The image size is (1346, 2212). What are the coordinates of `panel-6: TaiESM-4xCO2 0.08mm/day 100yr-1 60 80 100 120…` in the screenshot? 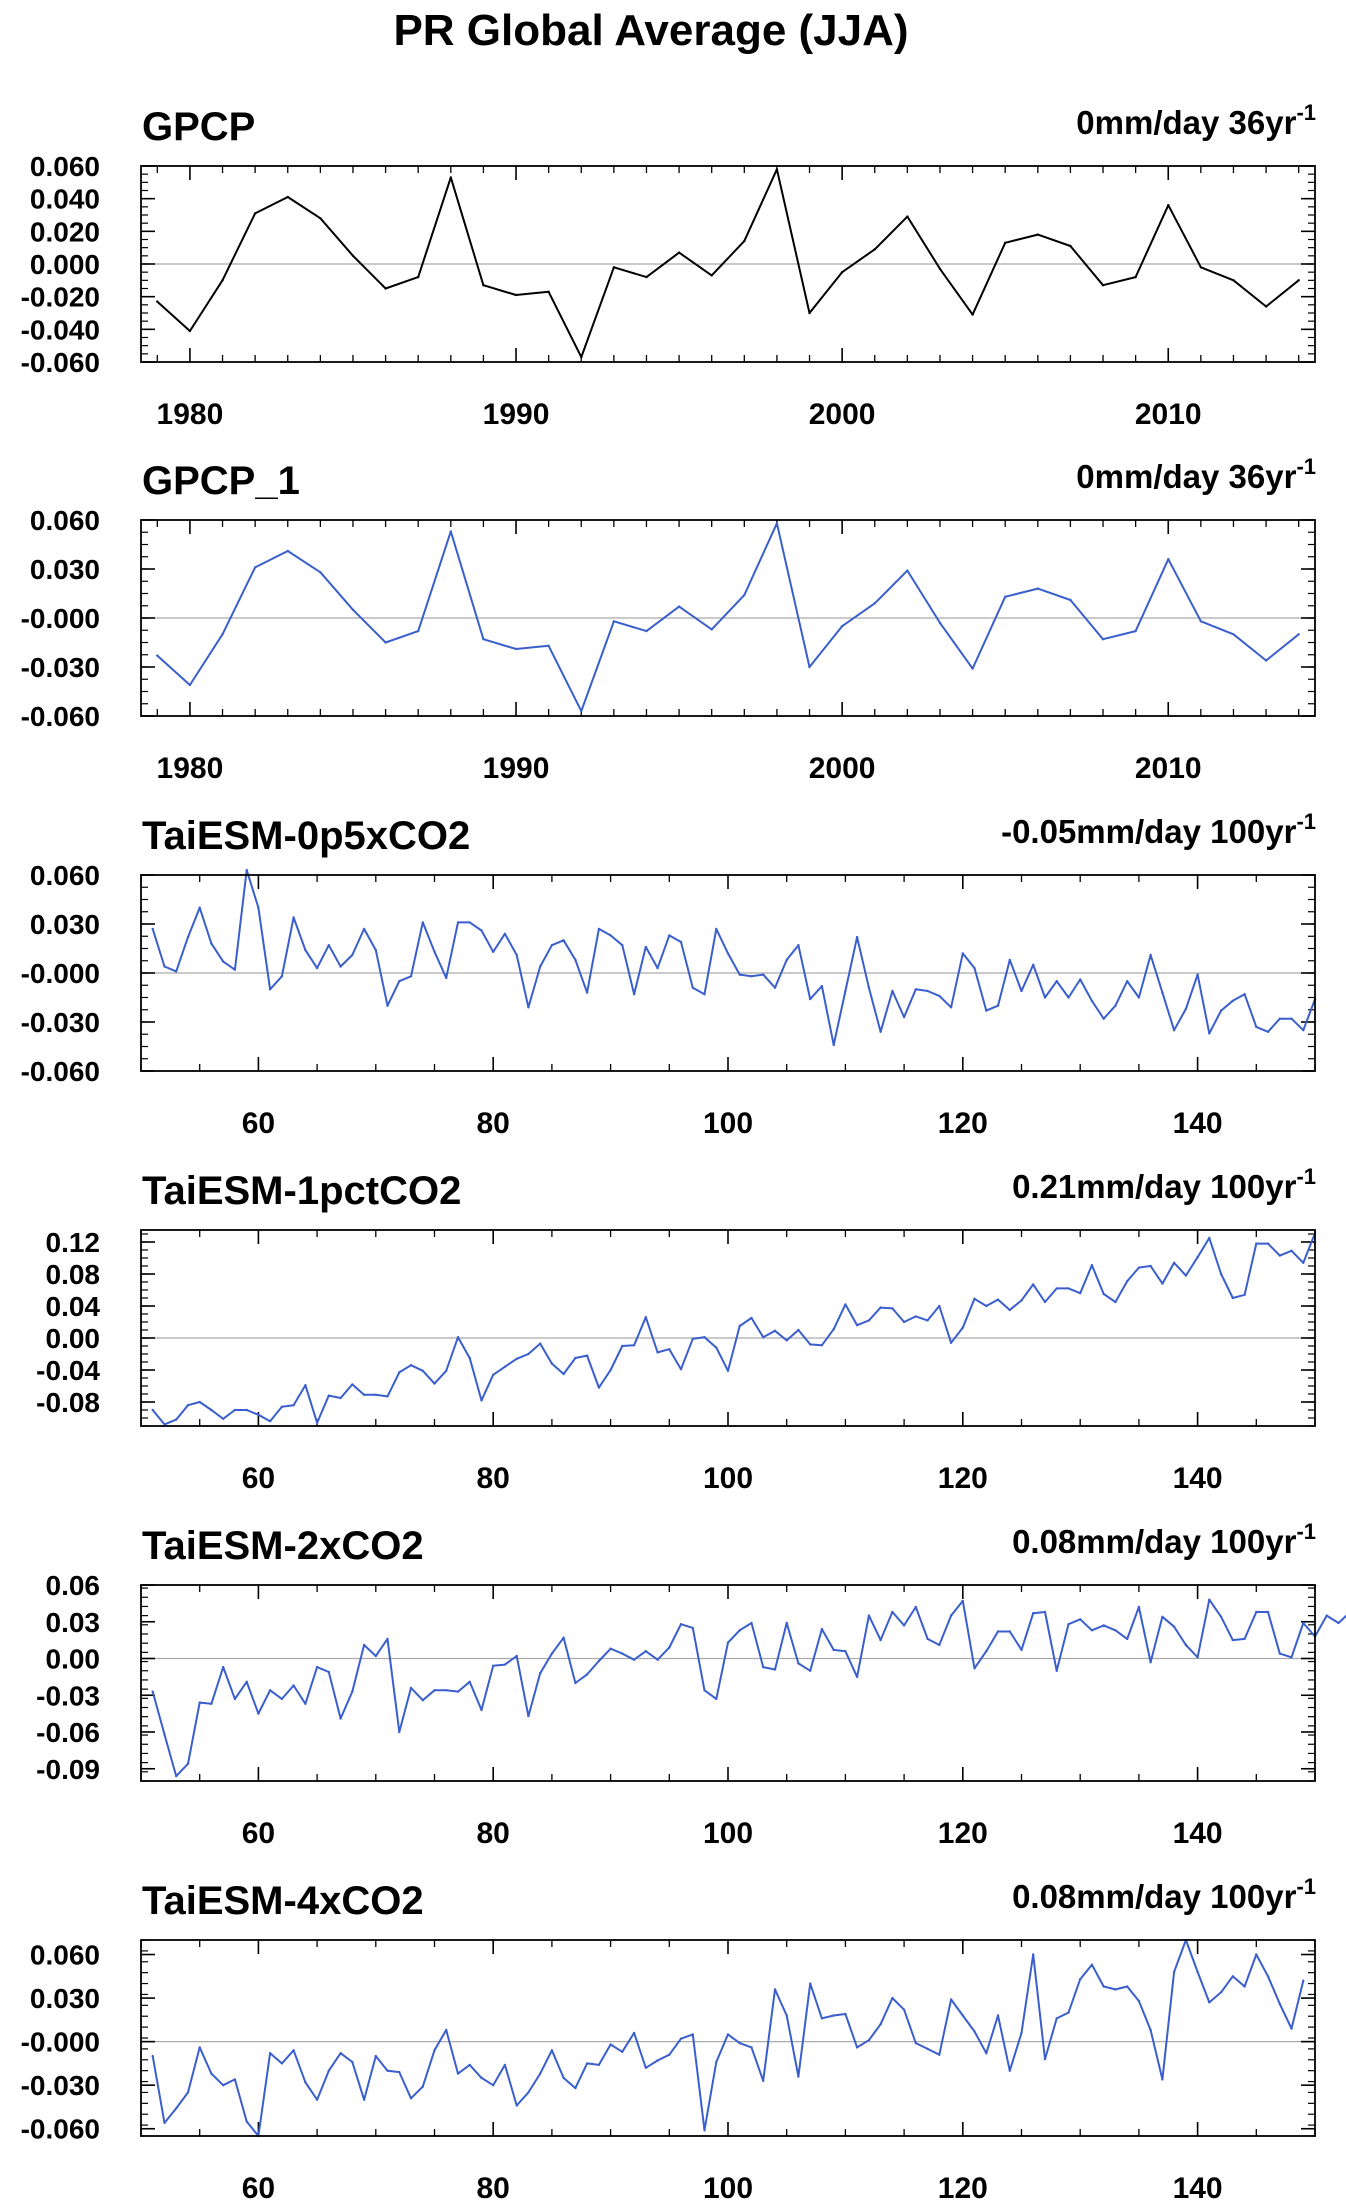 It's located at (668, 2039).